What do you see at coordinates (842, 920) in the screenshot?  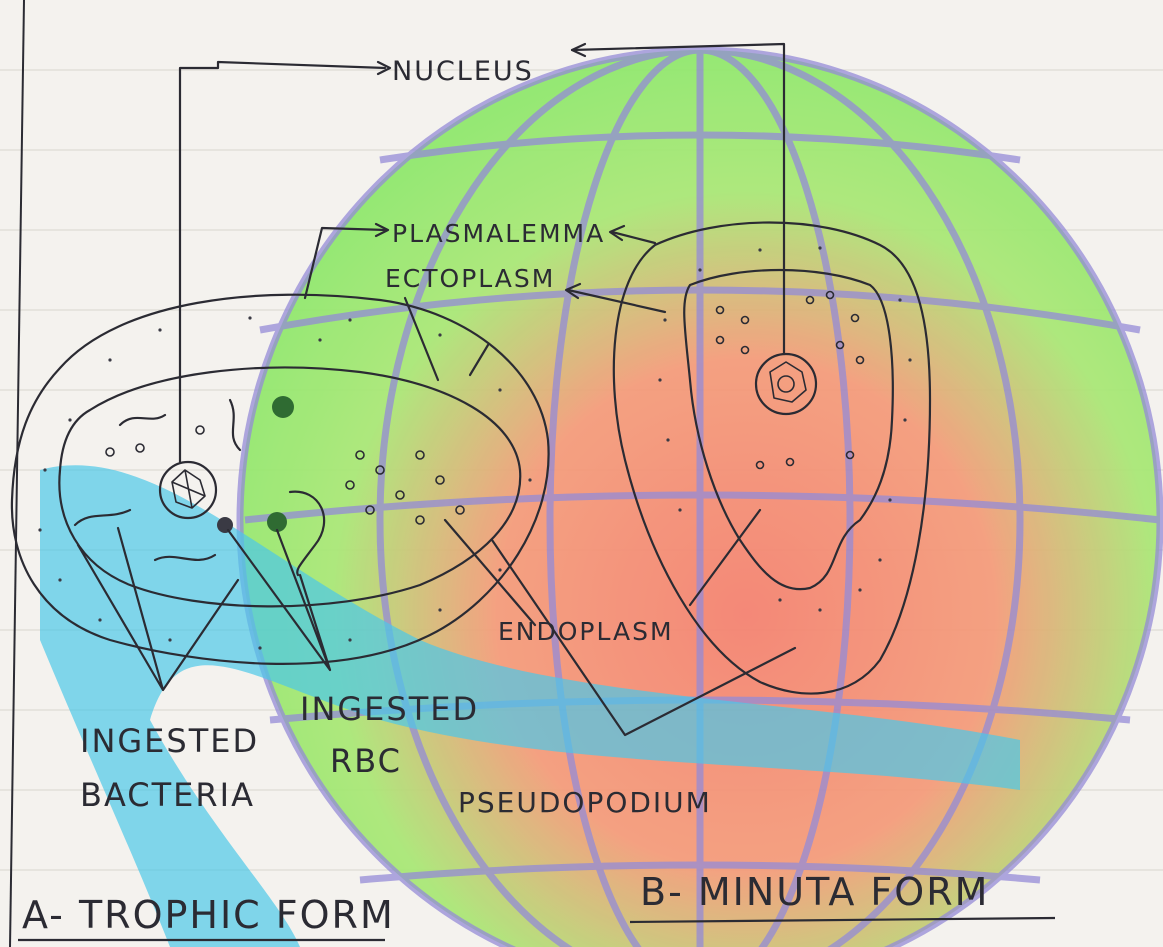 I see `caption-minuta-underline` at bounding box center [842, 920].